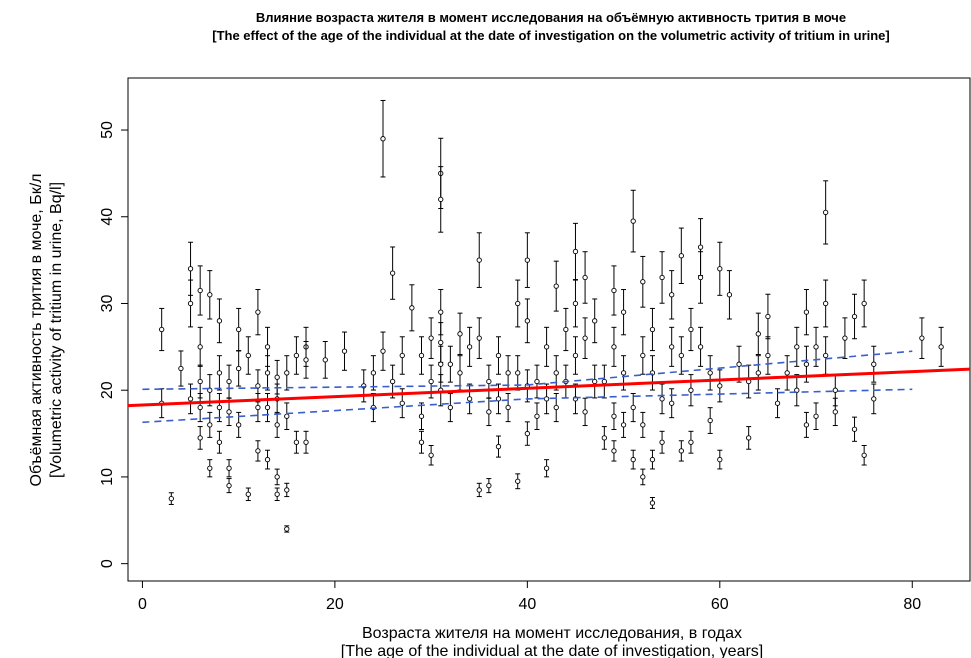  I want to click on y-tick-label: 0, so click(107, 563).